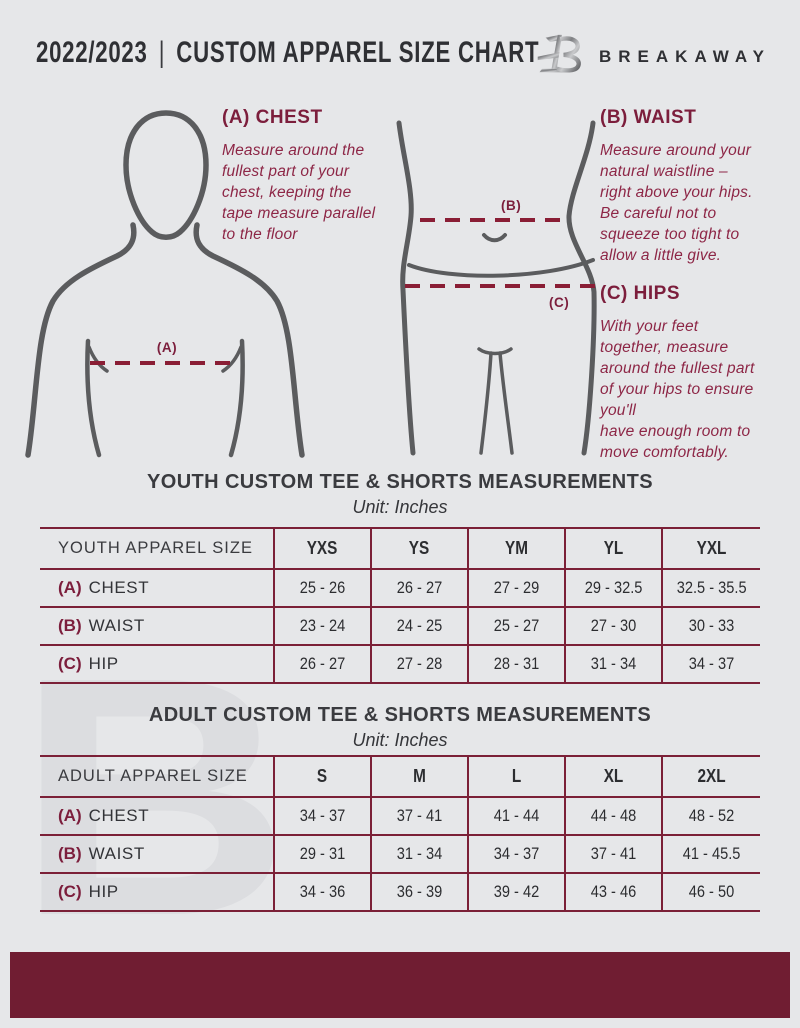 This screenshot has height=1028, width=800. What do you see at coordinates (711, 815) in the screenshot?
I see `cell-value: 48 - 52` at bounding box center [711, 815].